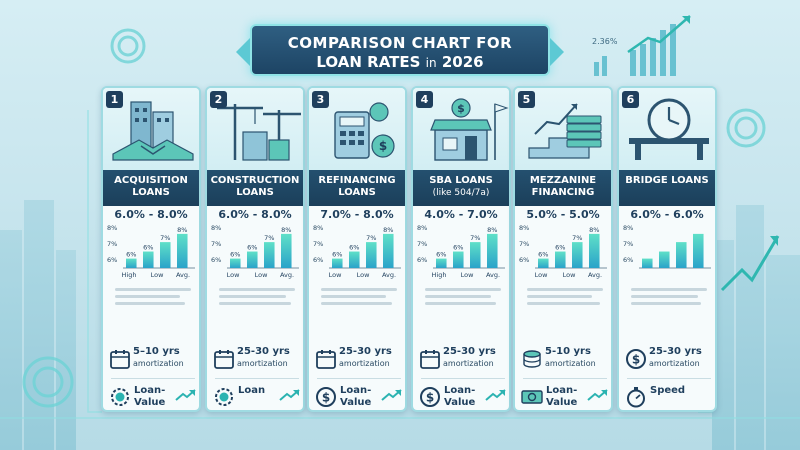 The width and height of the screenshot is (800, 450). What do you see at coordinates (356, 396) in the screenshot?
I see `foot-label: Loan-Value` at bounding box center [356, 396].